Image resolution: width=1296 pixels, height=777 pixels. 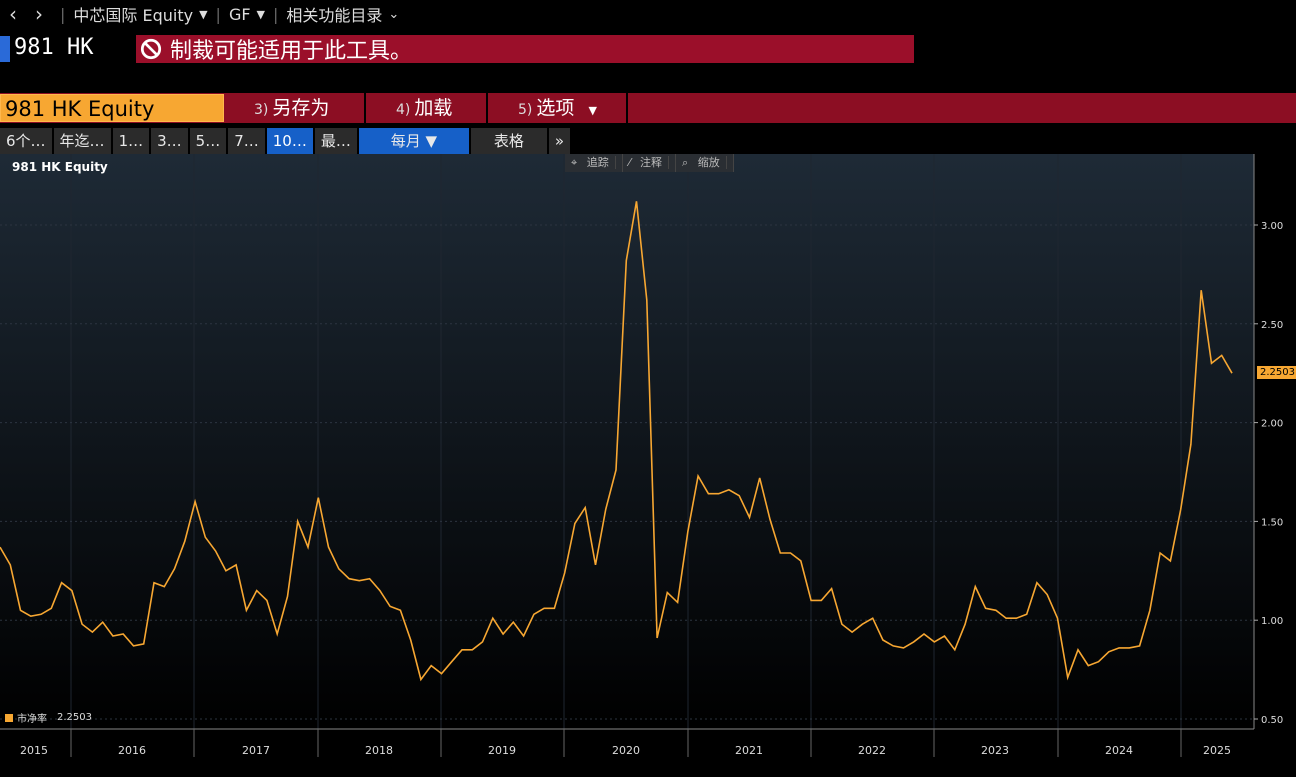 What do you see at coordinates (256, 750) in the screenshot?
I see `x-tick-label: 2017` at bounding box center [256, 750].